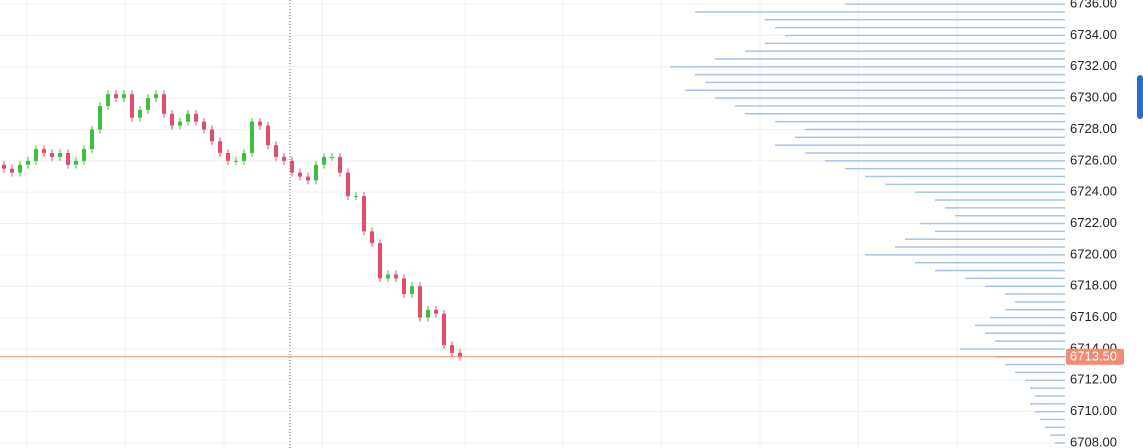 The width and height of the screenshot is (1143, 448). Describe the element at coordinates (1093, 191) in the screenshot. I see `y-tick-label: 6724.00` at that location.